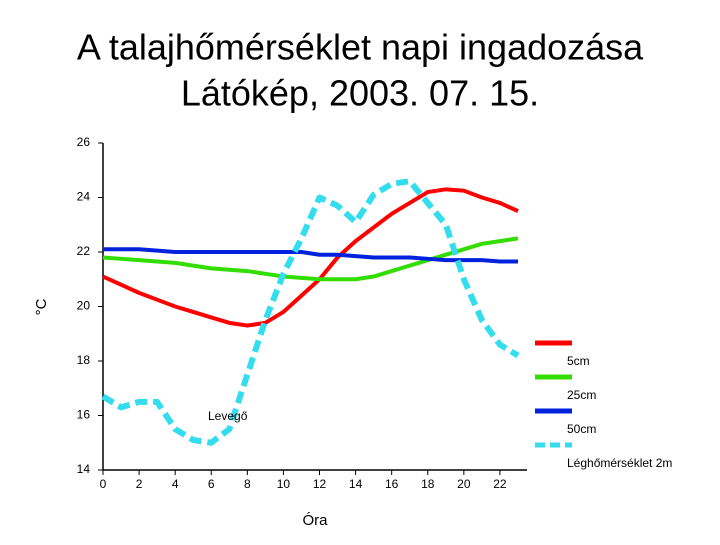 The width and height of the screenshot is (720, 545). What do you see at coordinates (581, 429) in the screenshot?
I see `legend-label: 50cm` at bounding box center [581, 429].